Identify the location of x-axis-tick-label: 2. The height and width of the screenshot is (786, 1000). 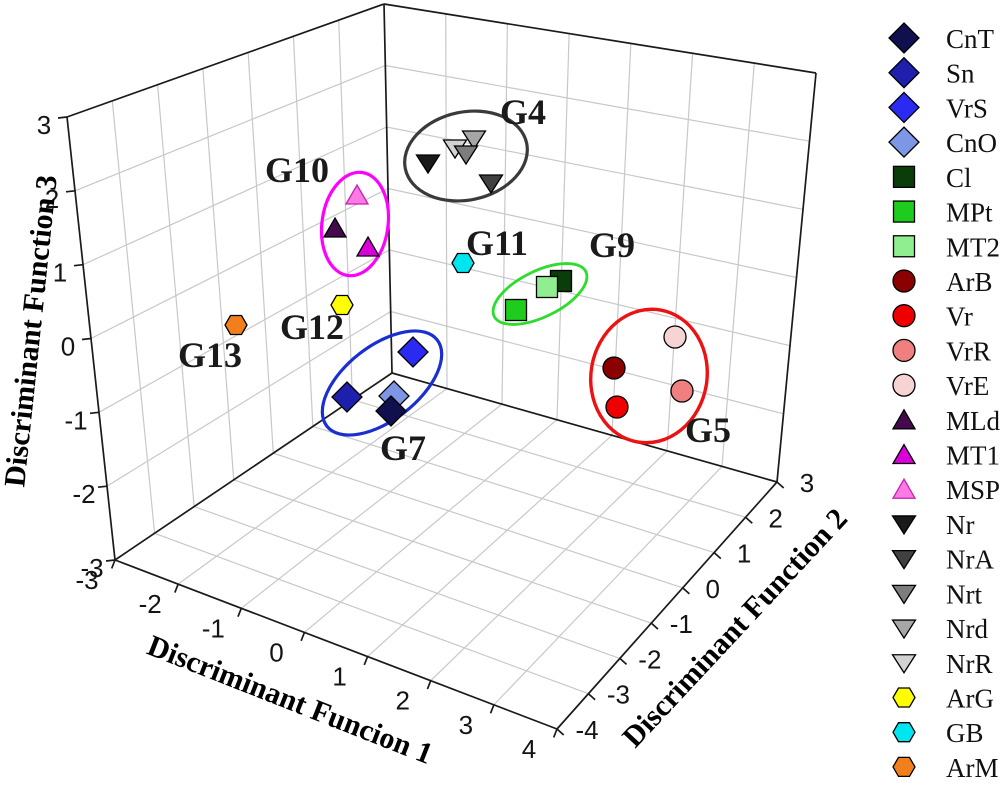
(402, 701).